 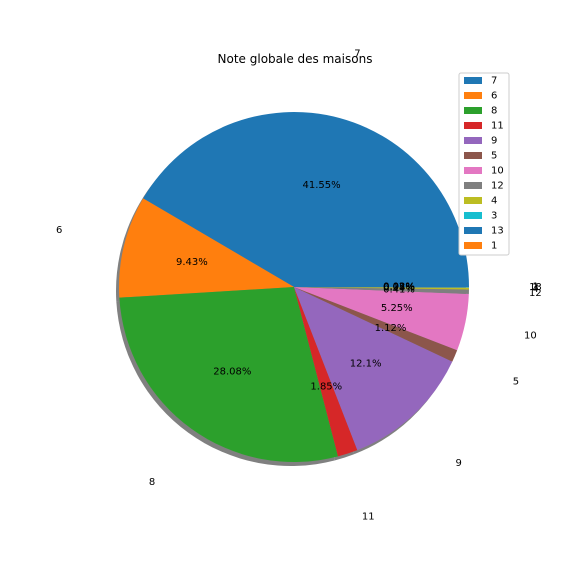 What do you see at coordinates (295, 59) in the screenshot?
I see `chart-title: Note globale des maisons` at bounding box center [295, 59].